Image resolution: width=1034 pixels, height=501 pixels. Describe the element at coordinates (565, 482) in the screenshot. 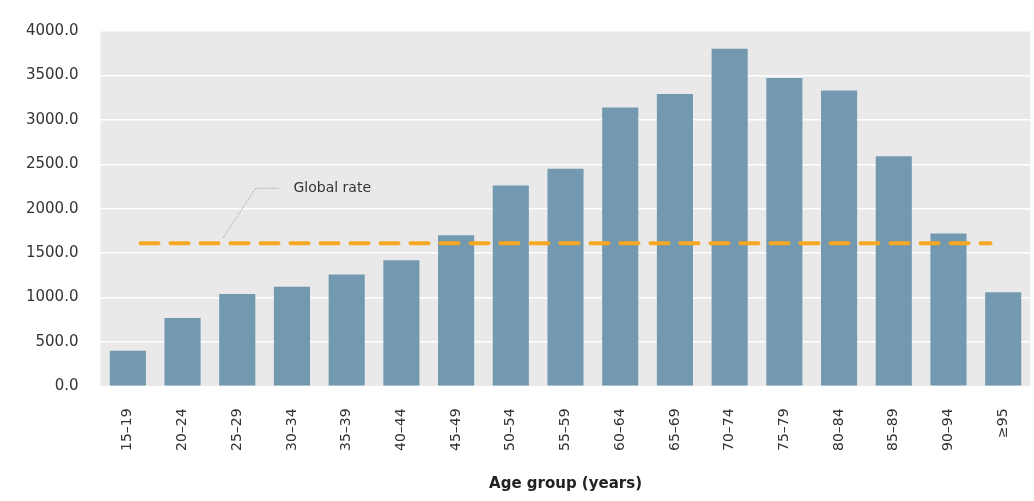

I see `x-axis-title: Age group (years)` at that location.